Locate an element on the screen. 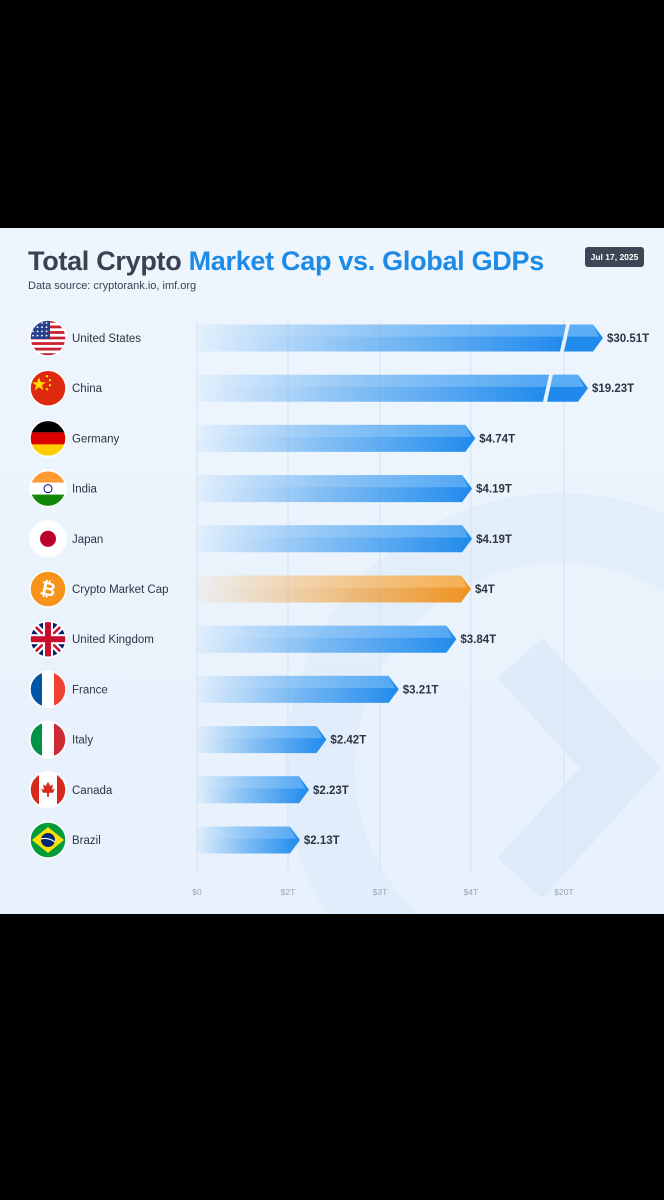 The width and height of the screenshot is (664, 1200). category-label: India is located at coordinates (85, 490).